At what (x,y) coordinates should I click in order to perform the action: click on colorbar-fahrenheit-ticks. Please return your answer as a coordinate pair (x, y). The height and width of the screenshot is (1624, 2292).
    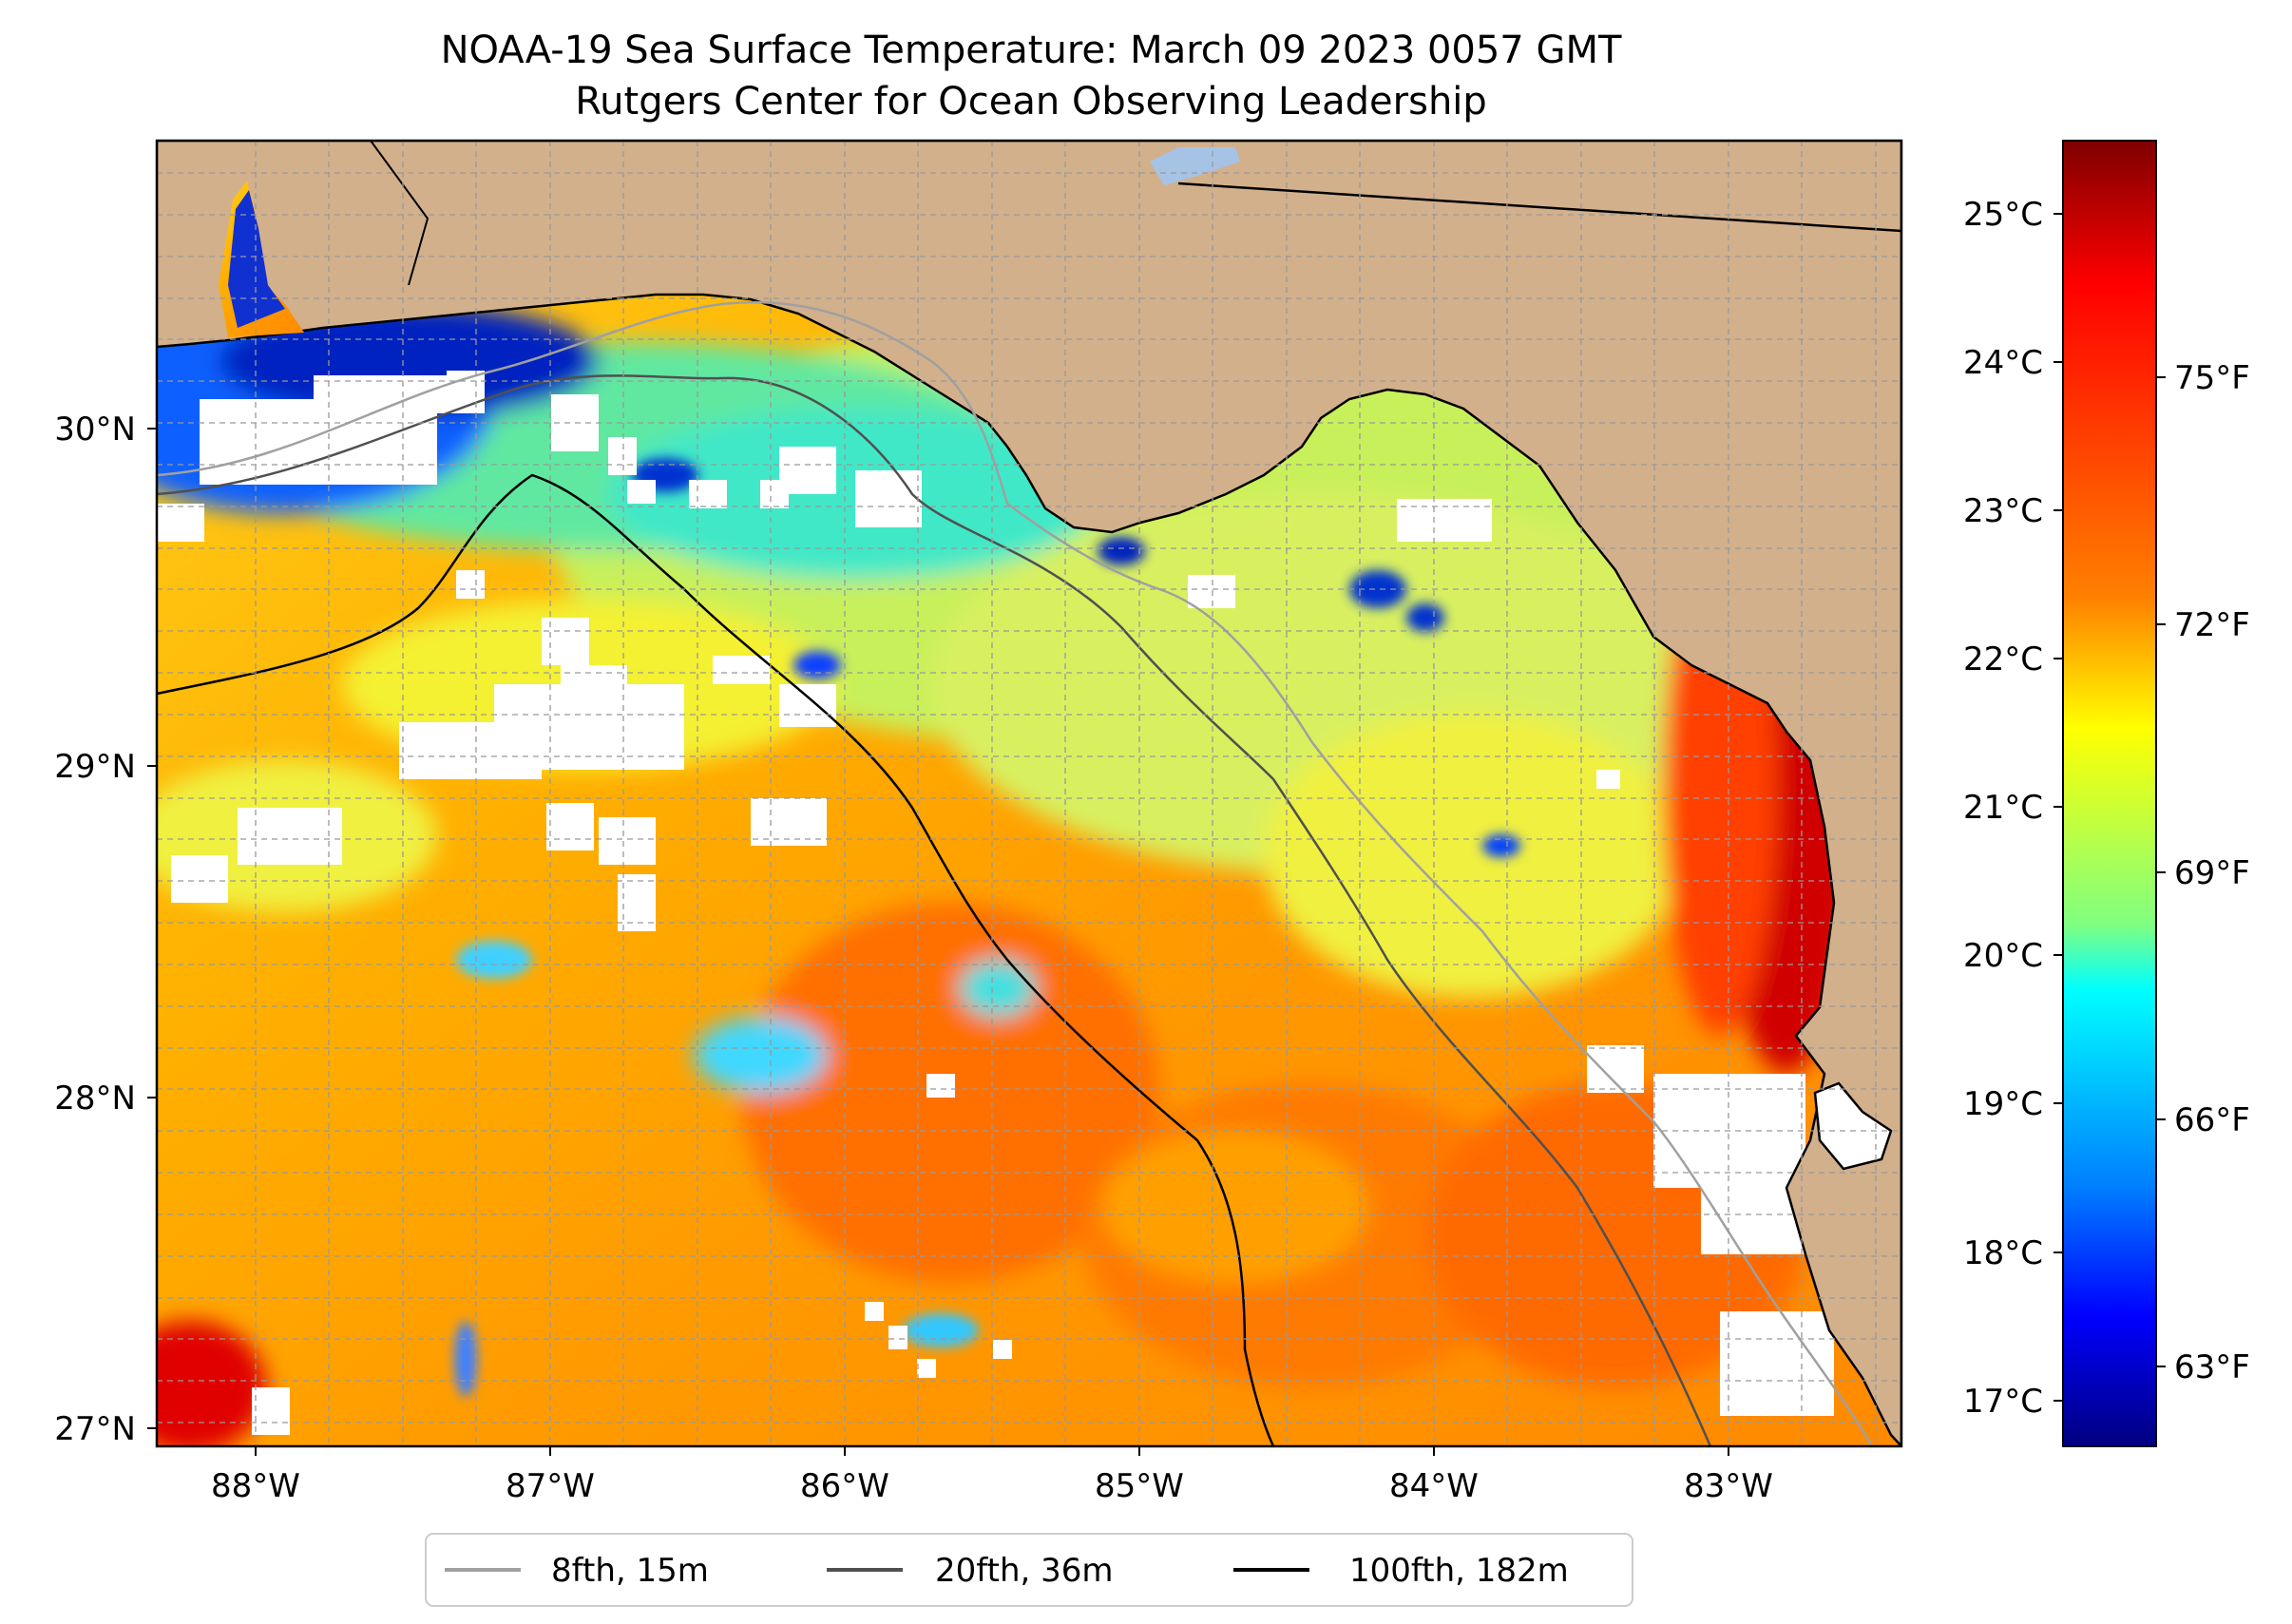
    Looking at the image, I should click on (2161, 871).